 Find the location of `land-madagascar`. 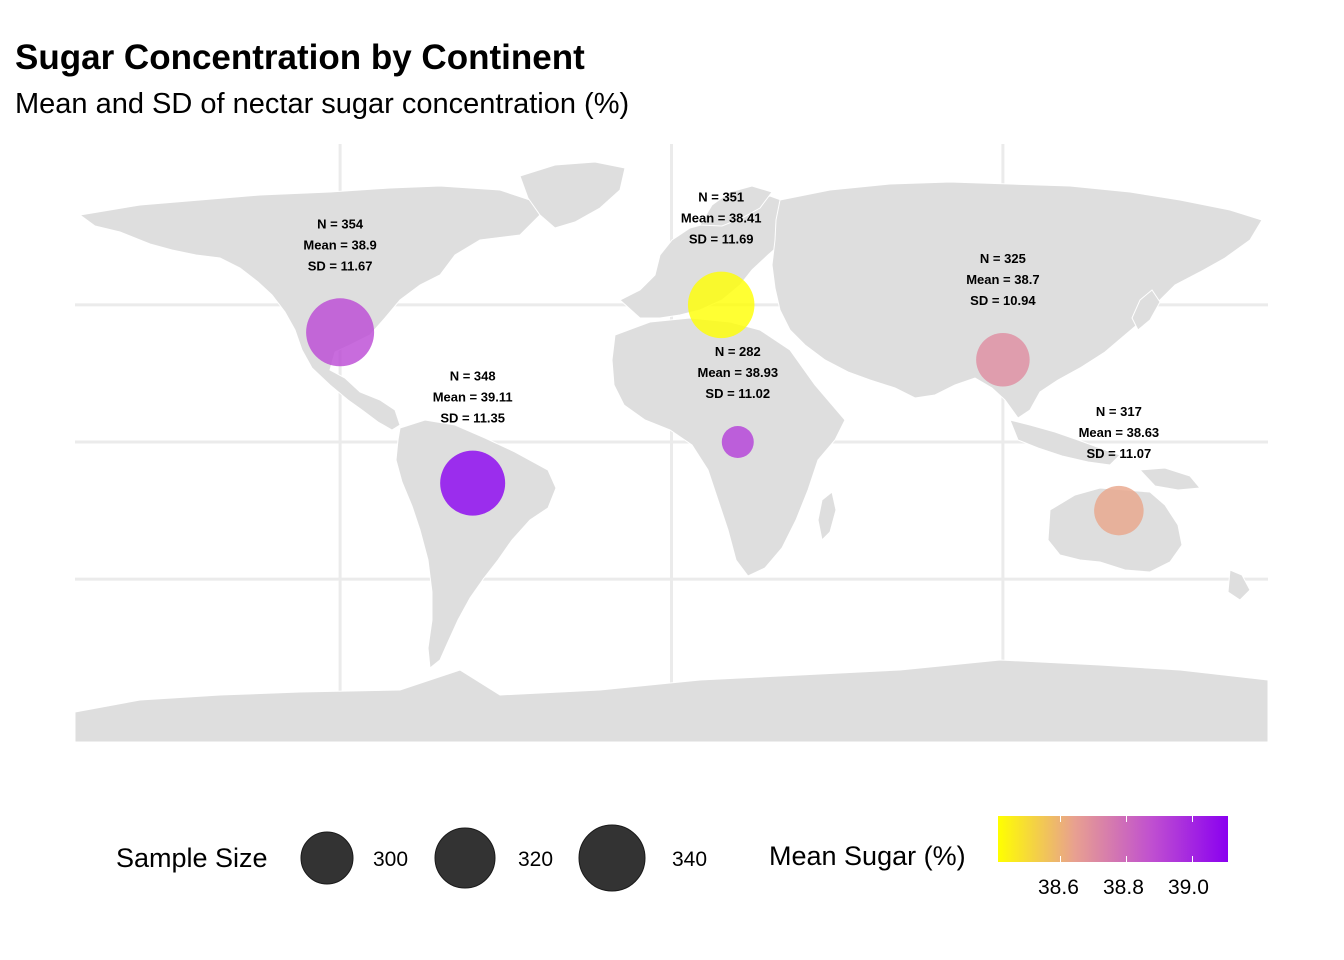

land-madagascar is located at coordinates (827, 516).